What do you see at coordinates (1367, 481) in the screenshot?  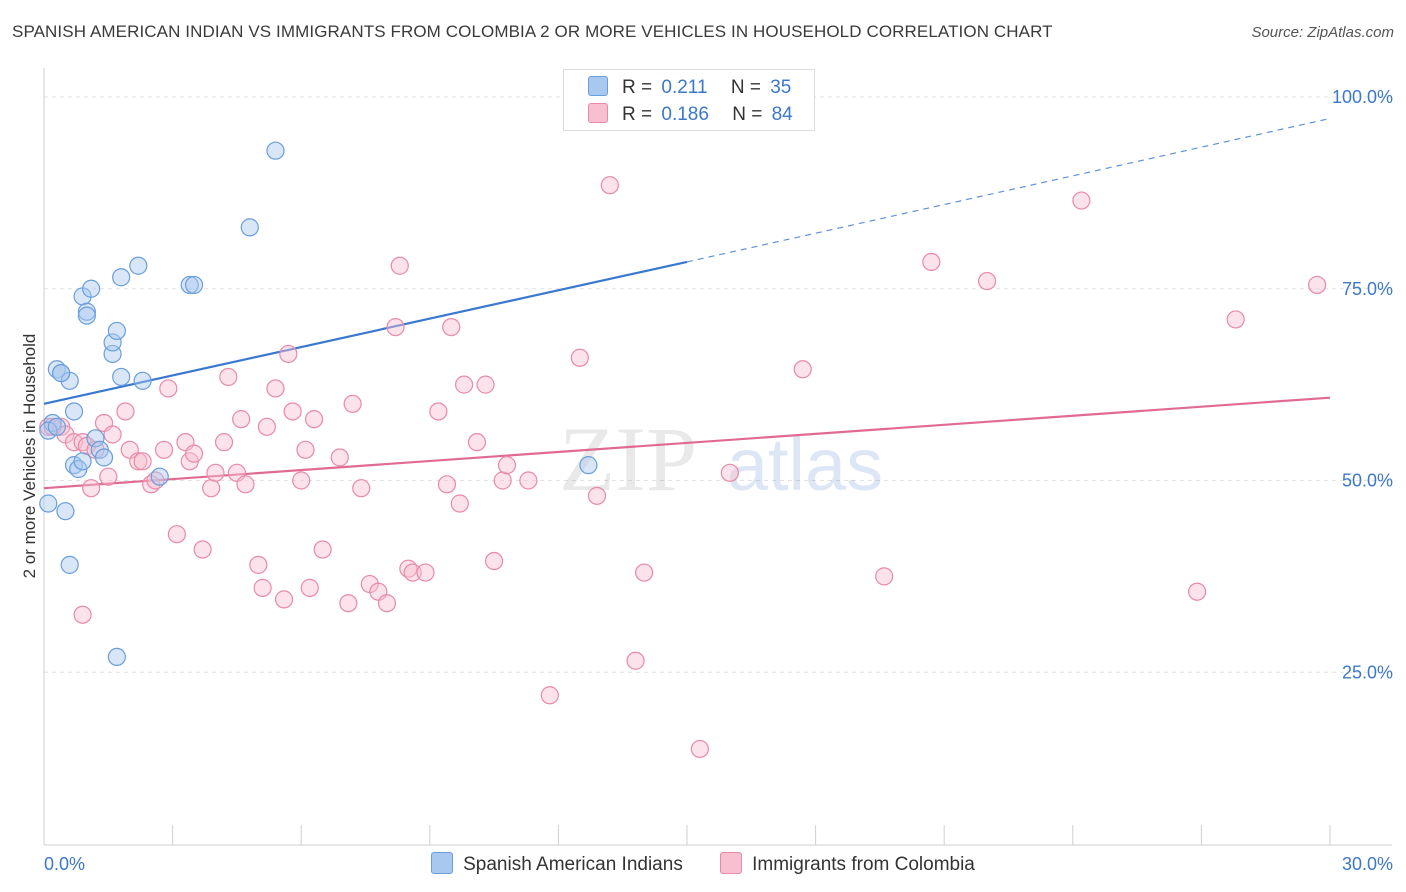 I see `y-tick-label: 50.0%` at bounding box center [1367, 481].